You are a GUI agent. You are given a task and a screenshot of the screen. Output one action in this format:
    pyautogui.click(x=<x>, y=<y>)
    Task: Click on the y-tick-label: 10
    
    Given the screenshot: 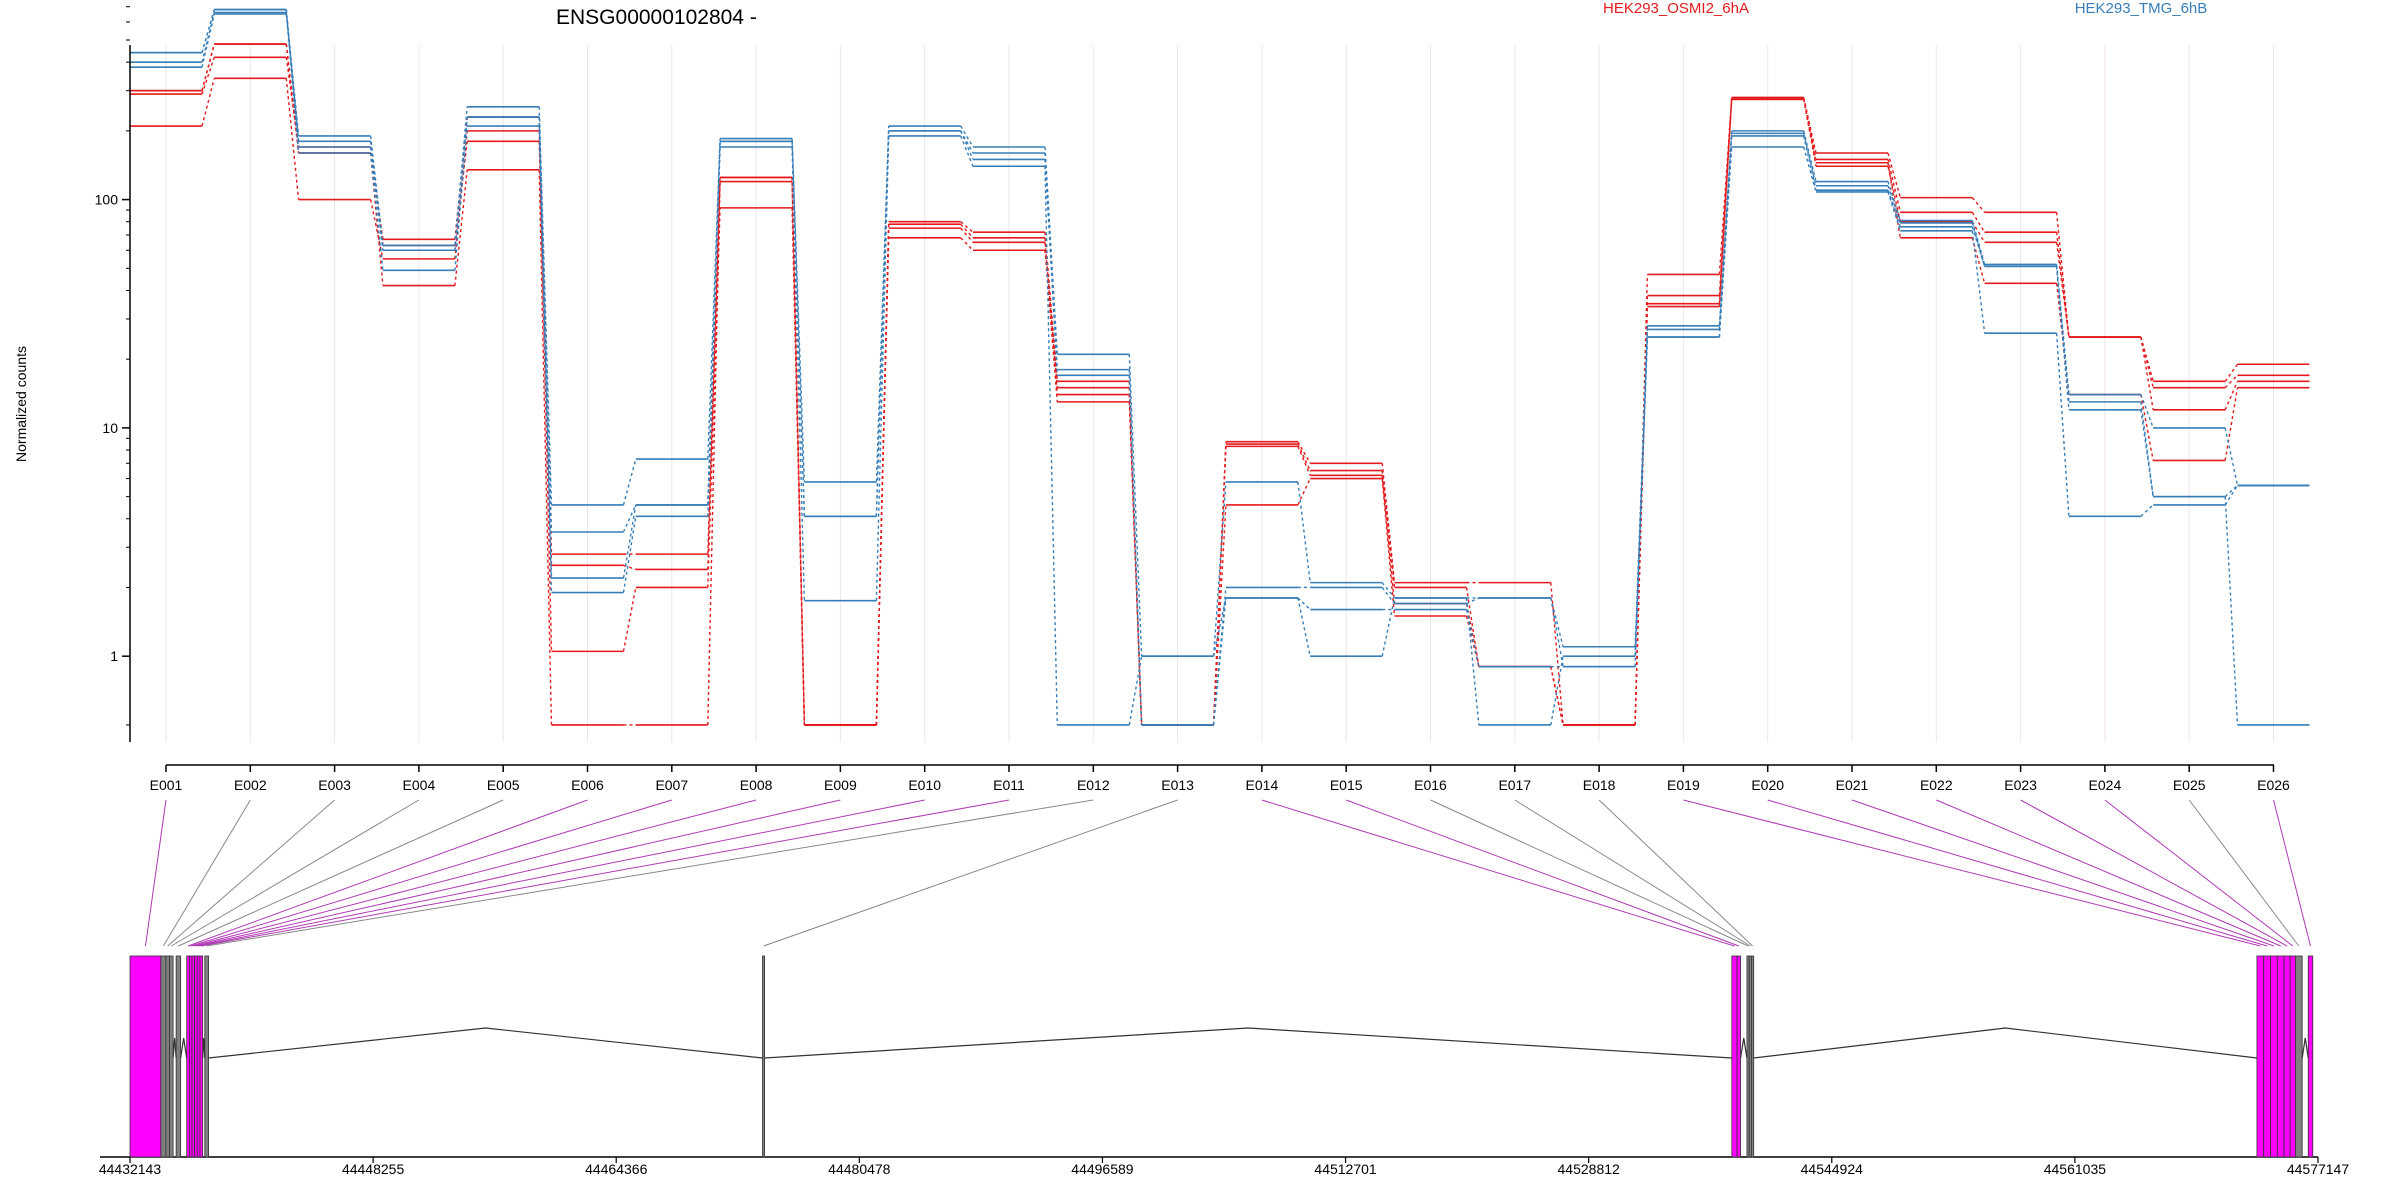 What is the action you would take?
    pyautogui.click(x=110, y=428)
    